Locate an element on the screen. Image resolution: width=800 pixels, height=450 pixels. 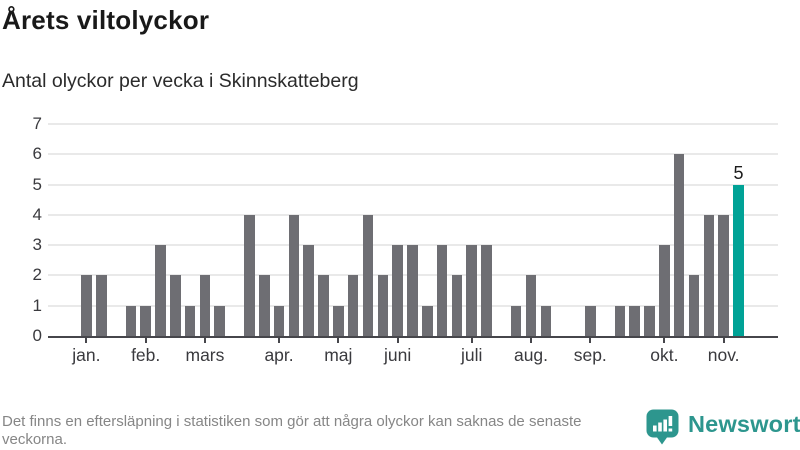
newsworthy-logo: Newsworthy is located at coordinates (723, 427).